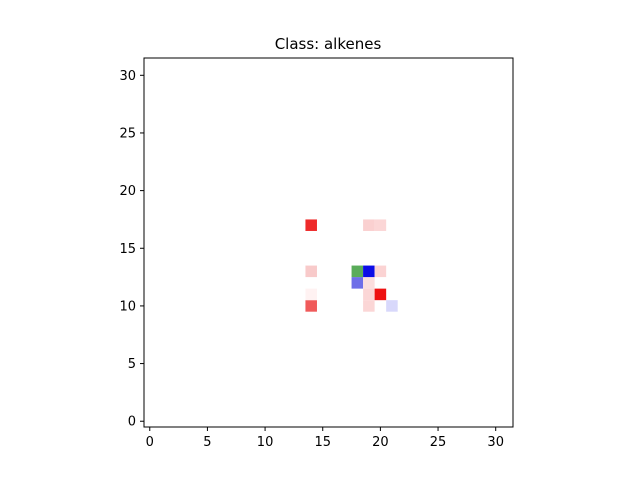 The height and width of the screenshot is (485, 640). I want to click on x-tick-label: 10, so click(265, 442).